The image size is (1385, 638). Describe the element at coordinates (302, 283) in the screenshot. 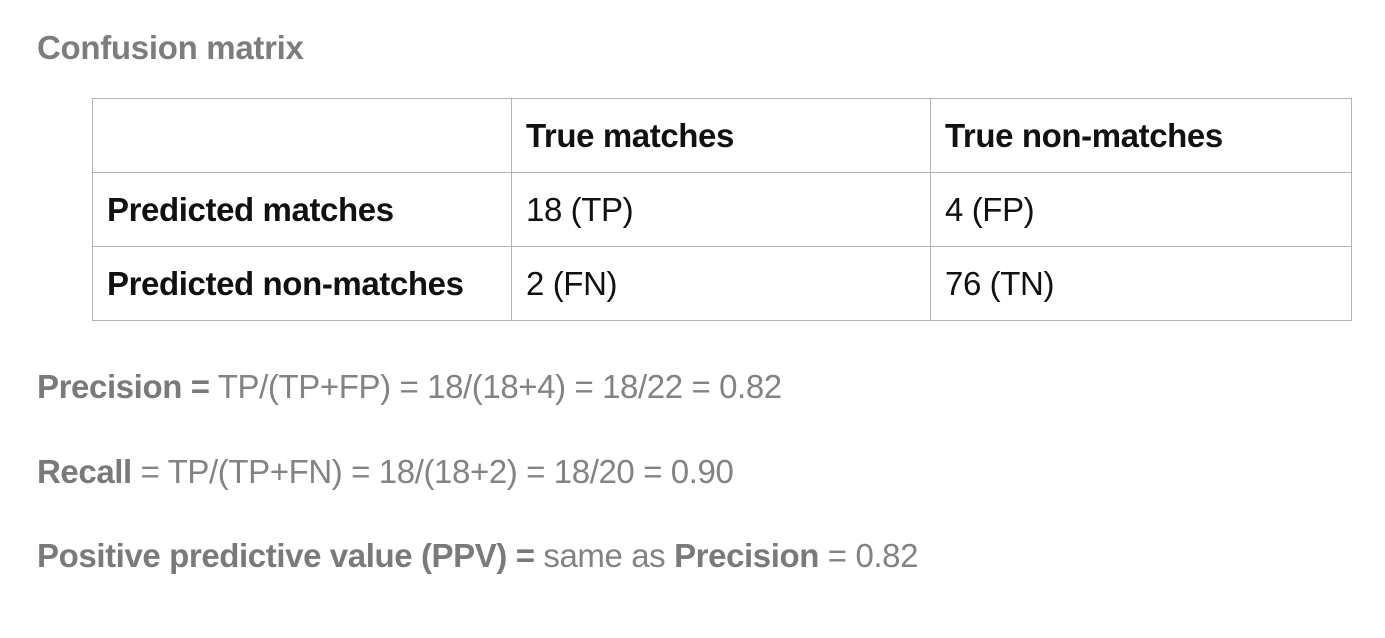

I see `row-header-predicted-non-matches: Predicted non-matches` at that location.